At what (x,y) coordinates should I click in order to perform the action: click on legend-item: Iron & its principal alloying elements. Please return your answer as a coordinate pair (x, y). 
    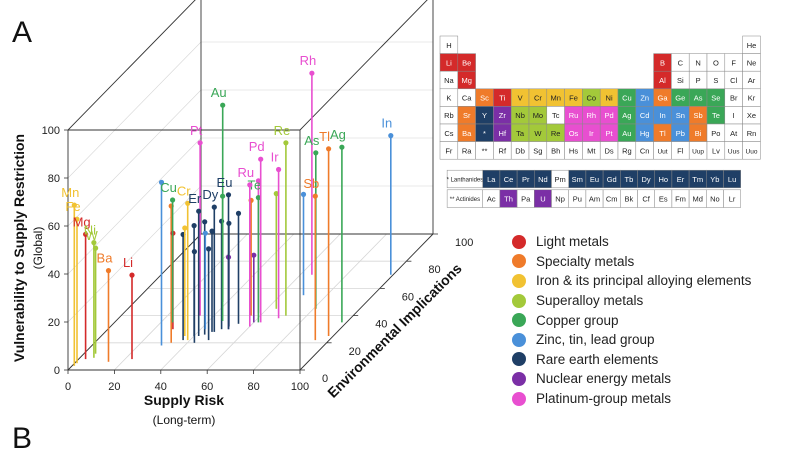
    Looking at the image, I should click on (631, 281).